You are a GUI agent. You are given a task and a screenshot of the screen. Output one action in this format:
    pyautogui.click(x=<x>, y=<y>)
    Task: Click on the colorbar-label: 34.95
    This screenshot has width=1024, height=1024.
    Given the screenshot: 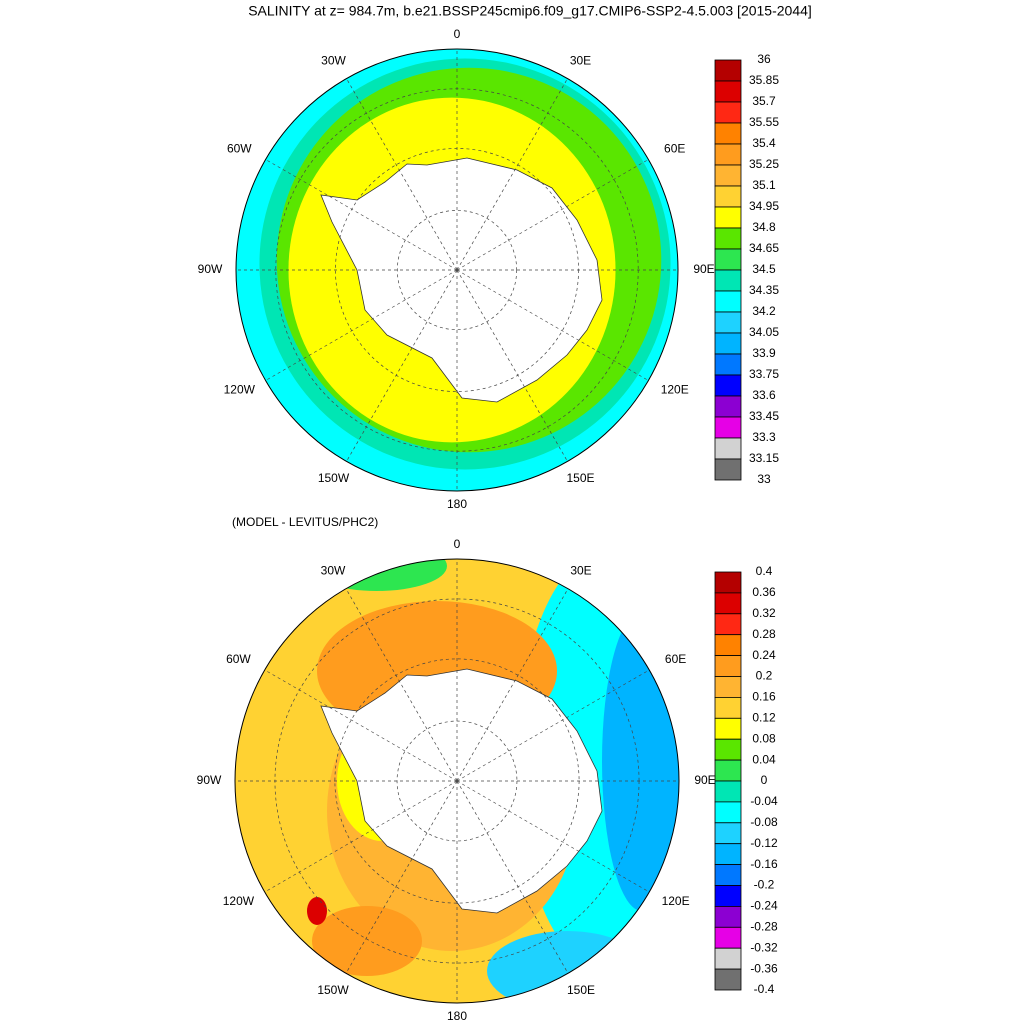 What is the action you would take?
    pyautogui.click(x=764, y=206)
    